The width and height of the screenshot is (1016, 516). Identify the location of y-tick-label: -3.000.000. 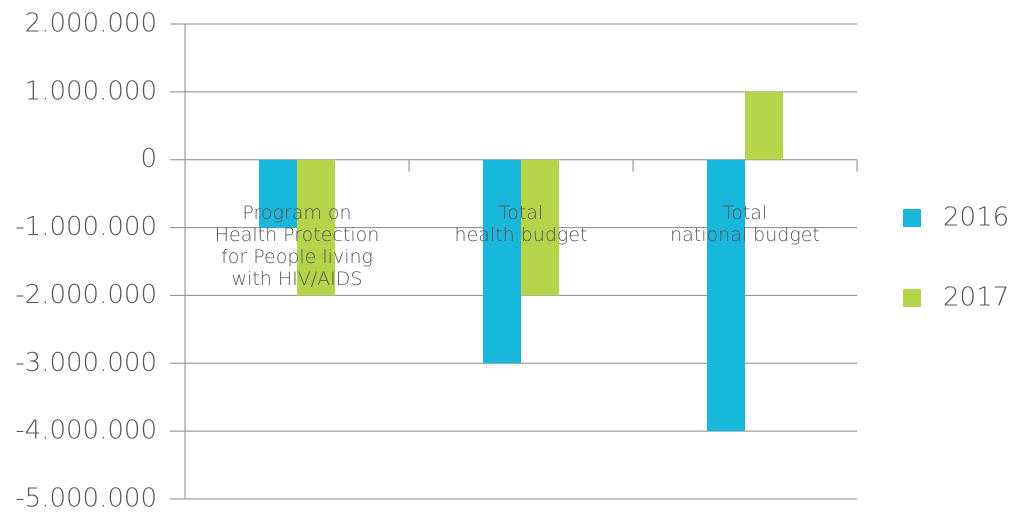
(86, 363).